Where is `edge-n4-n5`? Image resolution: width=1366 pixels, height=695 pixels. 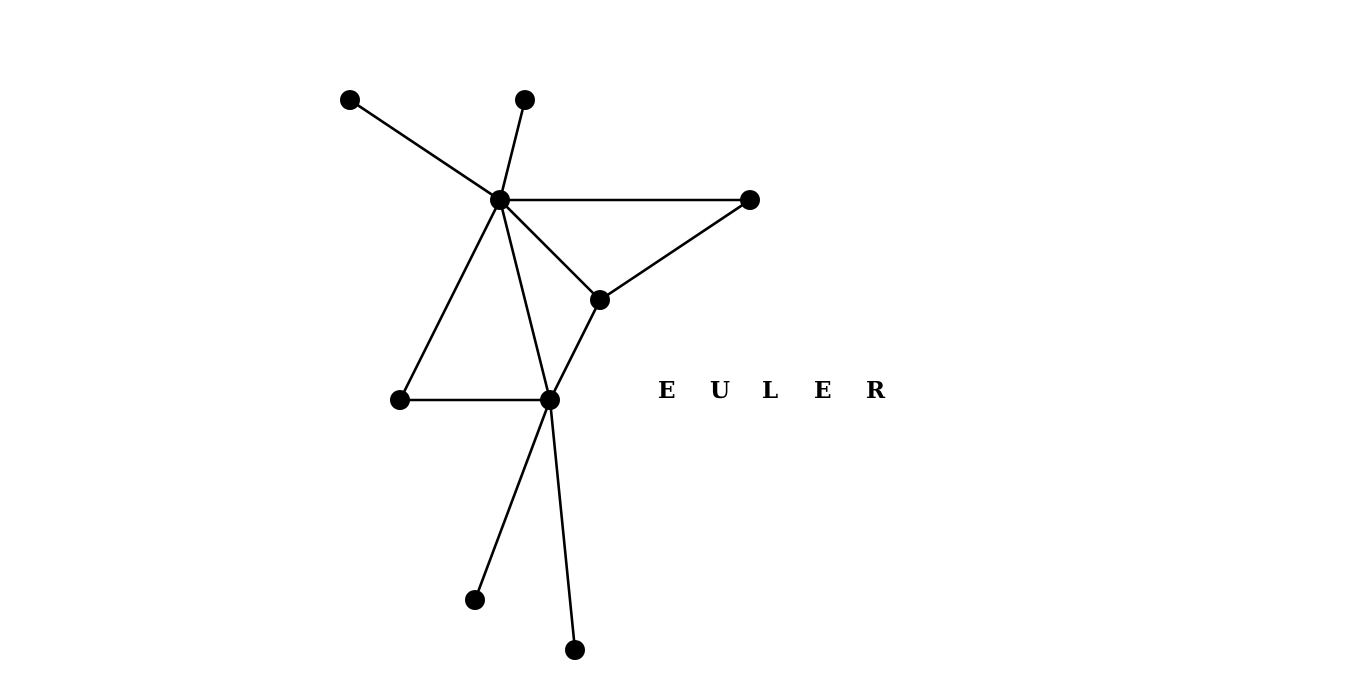 edge-n4-n5 is located at coordinates (675, 250).